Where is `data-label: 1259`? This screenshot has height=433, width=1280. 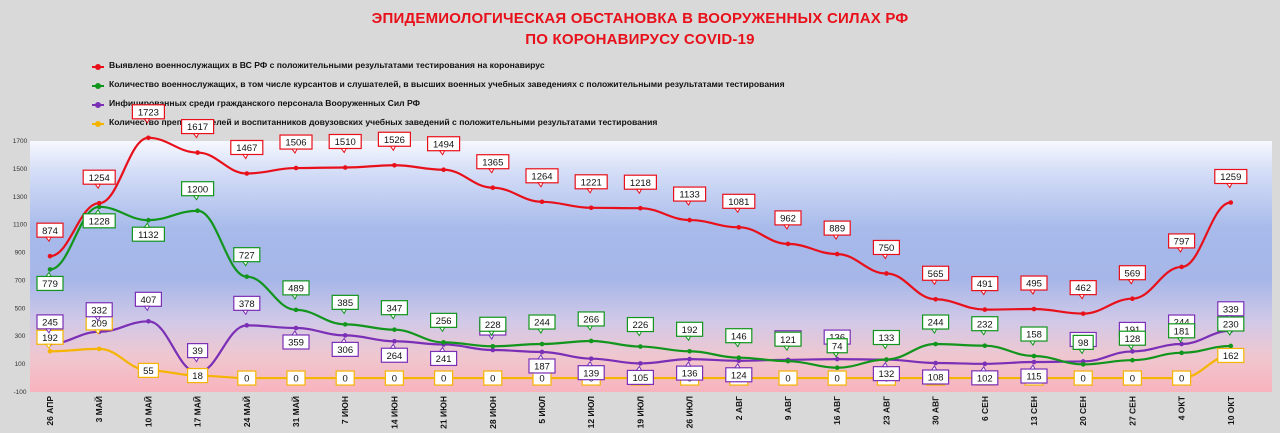 data-label: 1259 is located at coordinates (1231, 178).